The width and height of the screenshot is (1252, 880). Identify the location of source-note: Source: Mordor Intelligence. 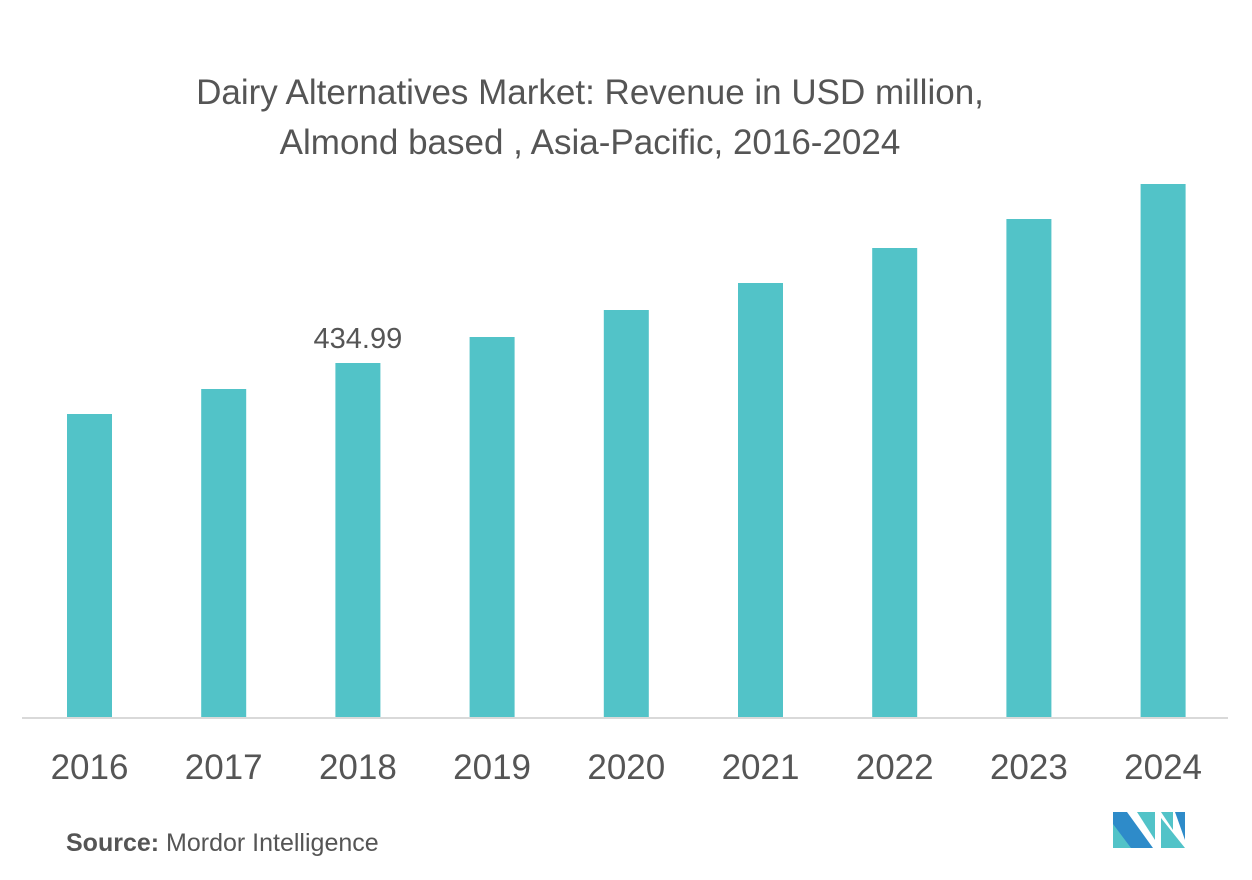
(222, 843).